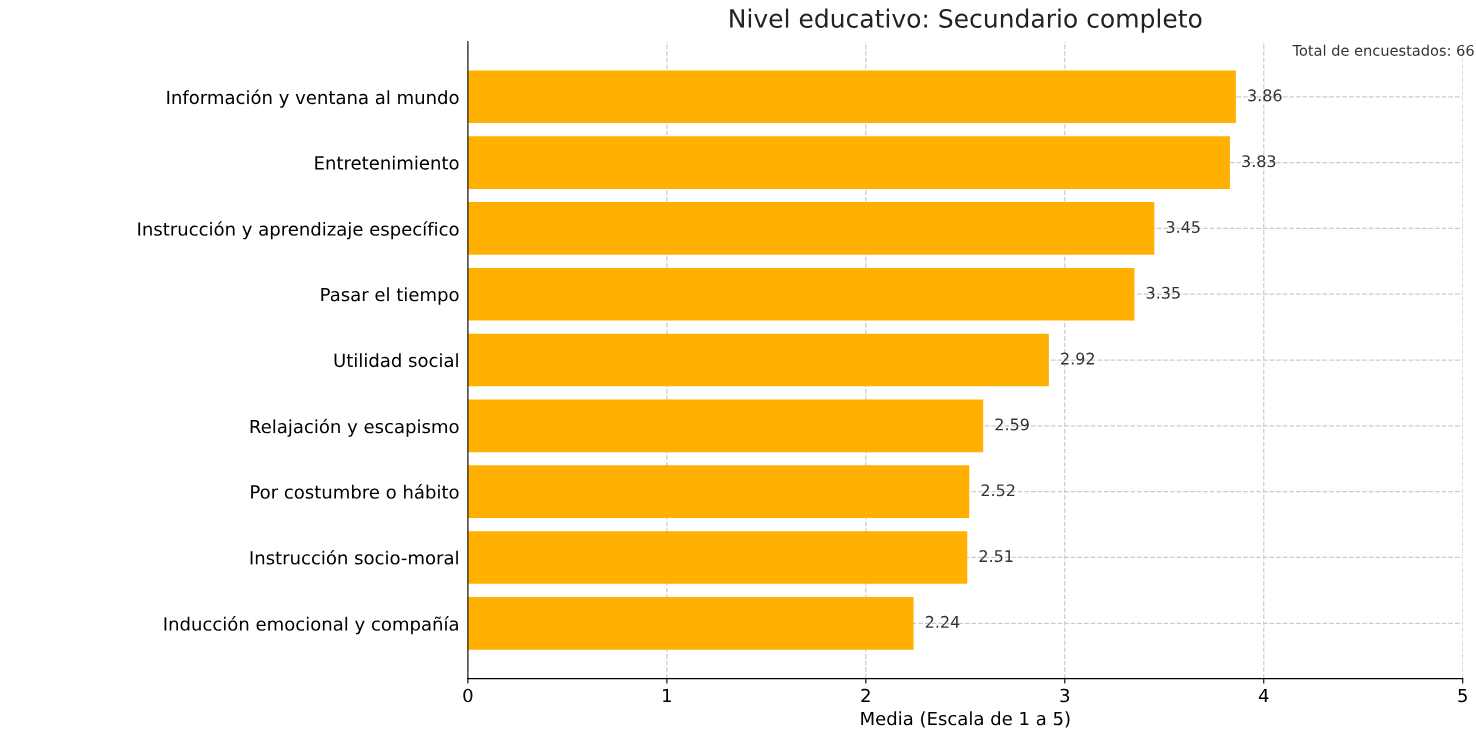 The image size is (1476, 754). I want to click on x-tick-label: 2, so click(865, 695).